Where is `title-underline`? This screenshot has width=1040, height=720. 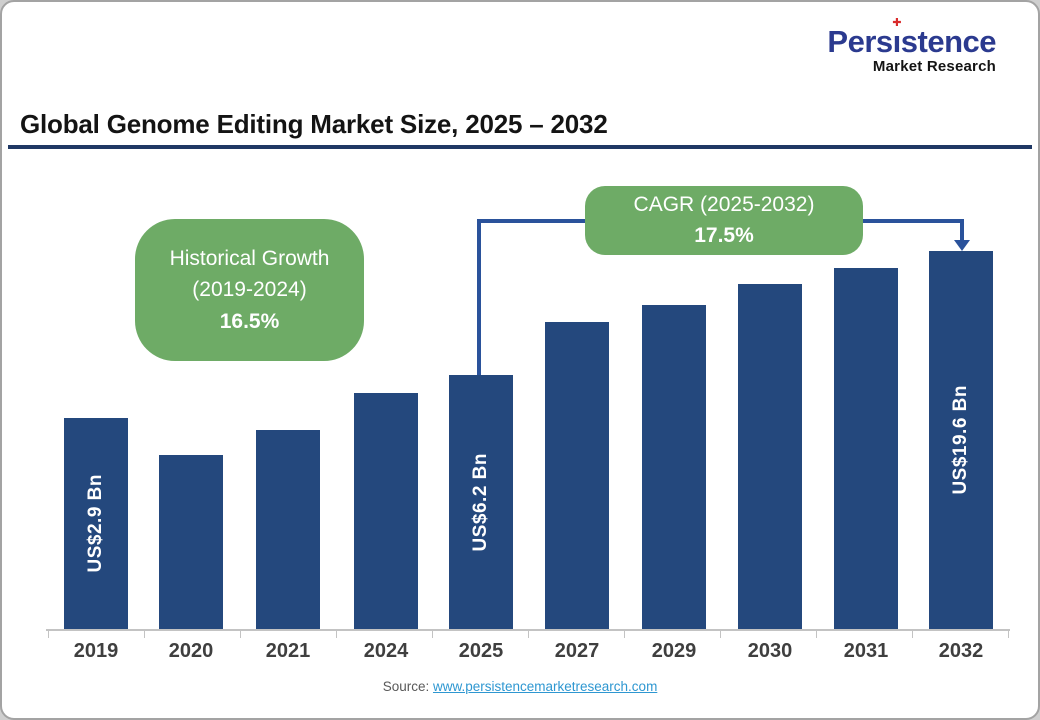
title-underline is located at coordinates (520, 147).